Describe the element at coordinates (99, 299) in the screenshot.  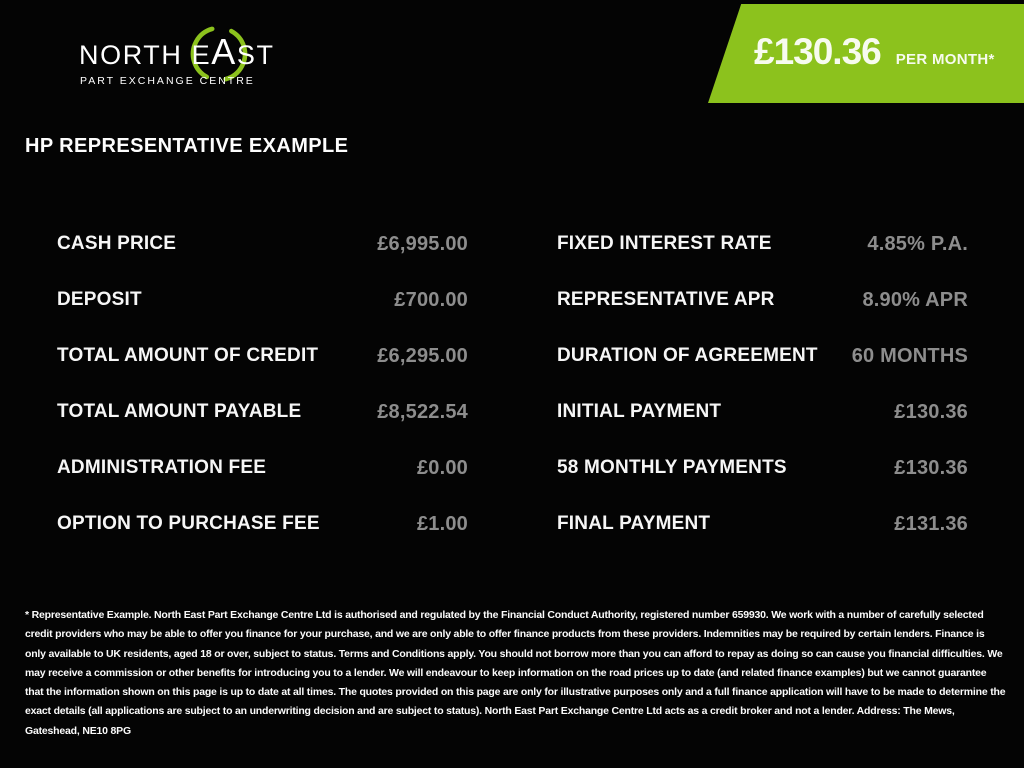
I see `finance-label: DEPOSIT` at that location.